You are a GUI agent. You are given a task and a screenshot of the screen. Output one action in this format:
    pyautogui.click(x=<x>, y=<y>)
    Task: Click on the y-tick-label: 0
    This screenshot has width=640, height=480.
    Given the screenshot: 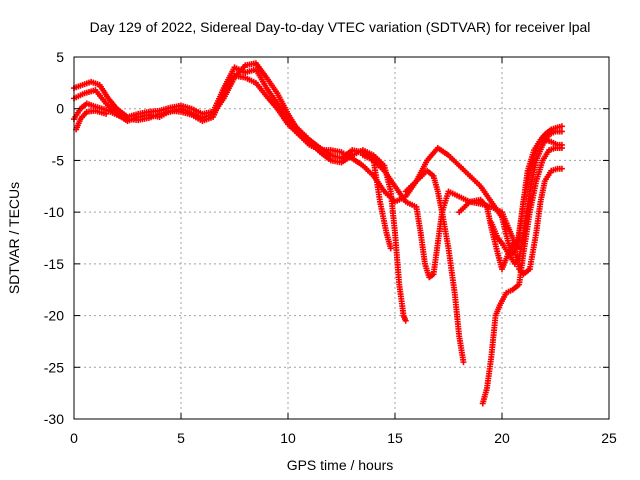 What is the action you would take?
    pyautogui.click(x=60, y=109)
    